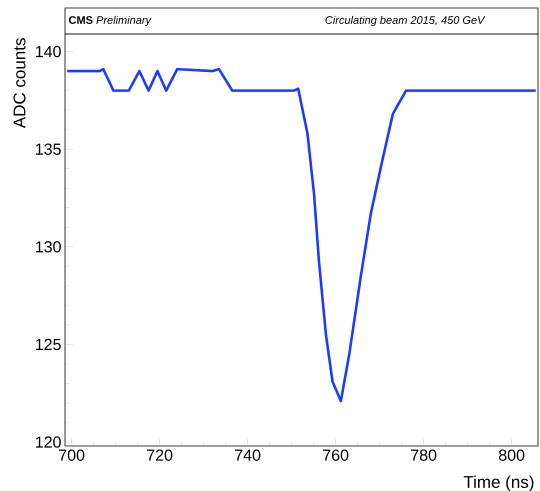 This screenshot has height=491, width=540. Describe the element at coordinates (48, 442) in the screenshot. I see `y-tick-label: 120` at that location.